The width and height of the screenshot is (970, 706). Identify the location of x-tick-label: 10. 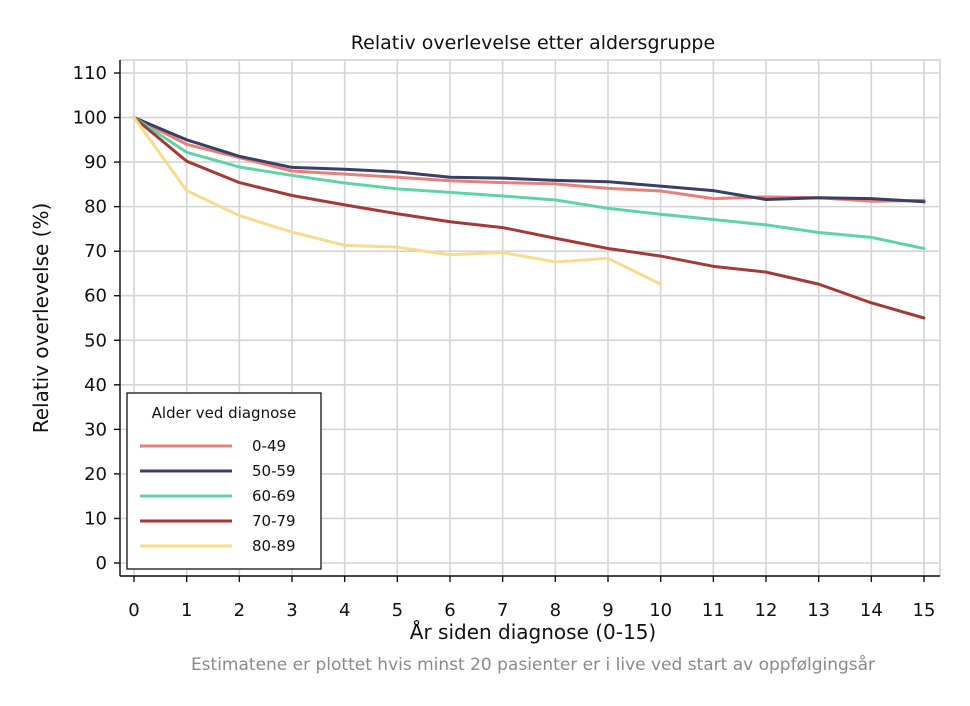
(660, 610).